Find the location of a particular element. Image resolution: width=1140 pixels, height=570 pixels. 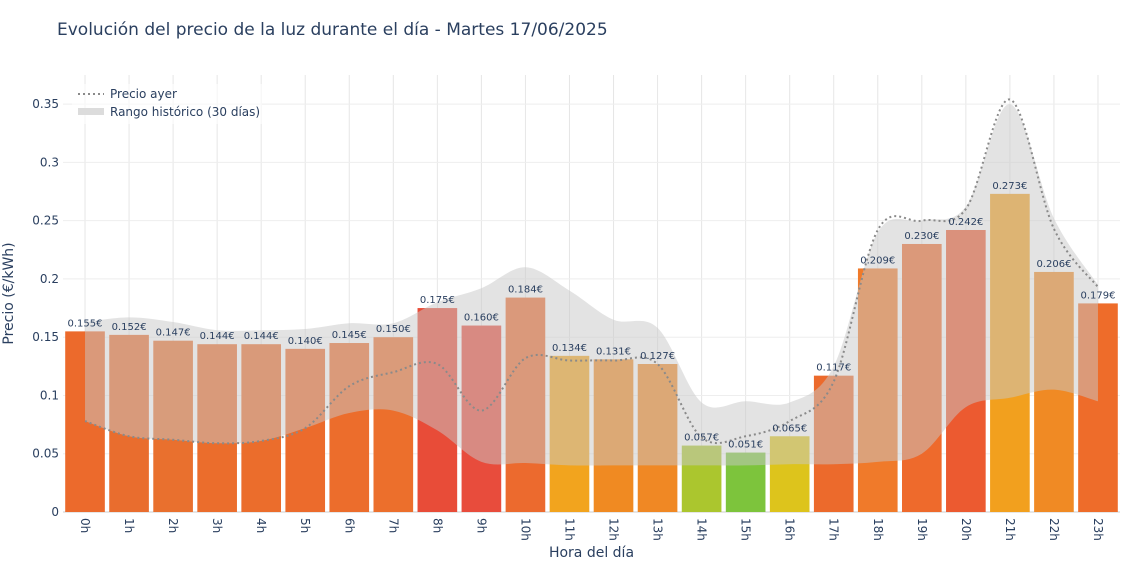

legend-label-precio-ayer: Precio ayer is located at coordinates (143, 94).